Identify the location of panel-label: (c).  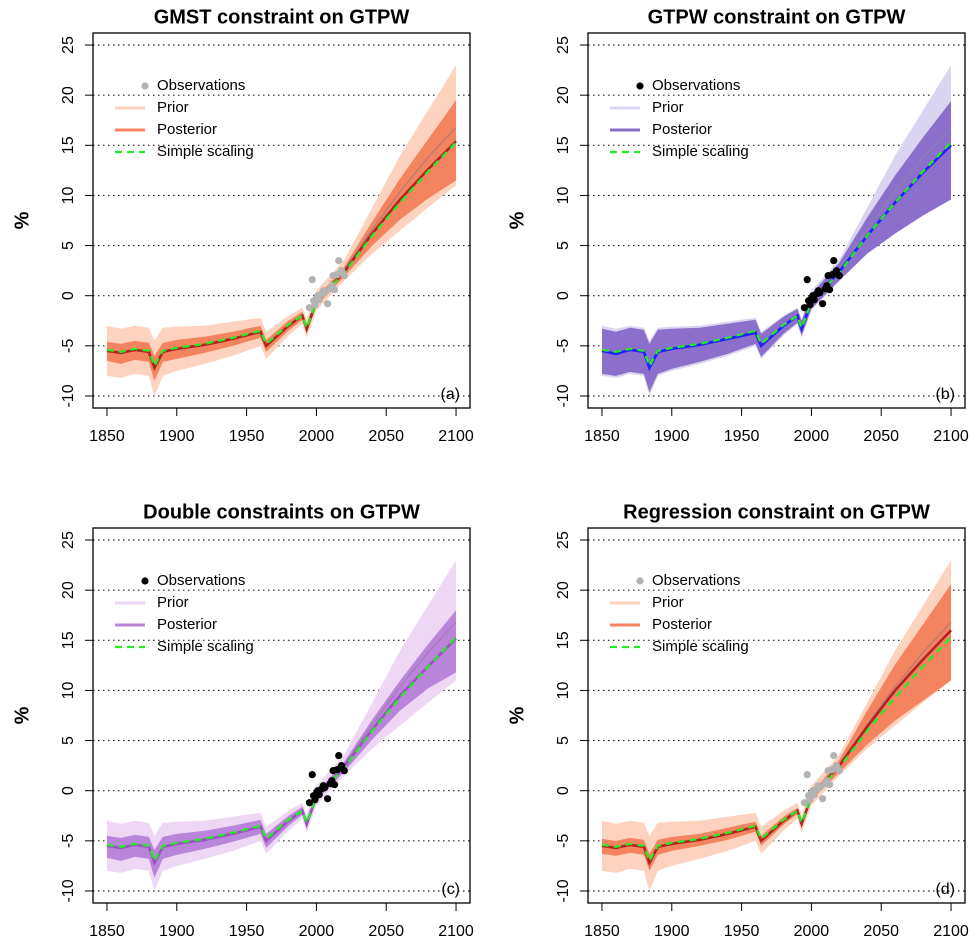
(450, 889).